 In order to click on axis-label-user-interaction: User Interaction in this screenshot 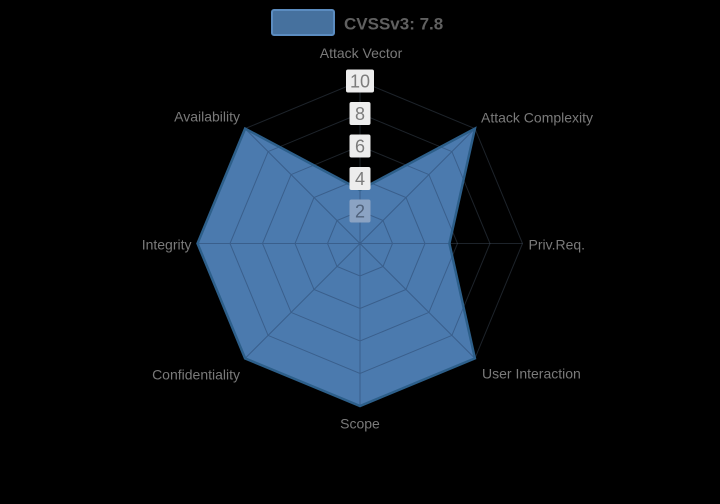, I will do `click(531, 374)`.